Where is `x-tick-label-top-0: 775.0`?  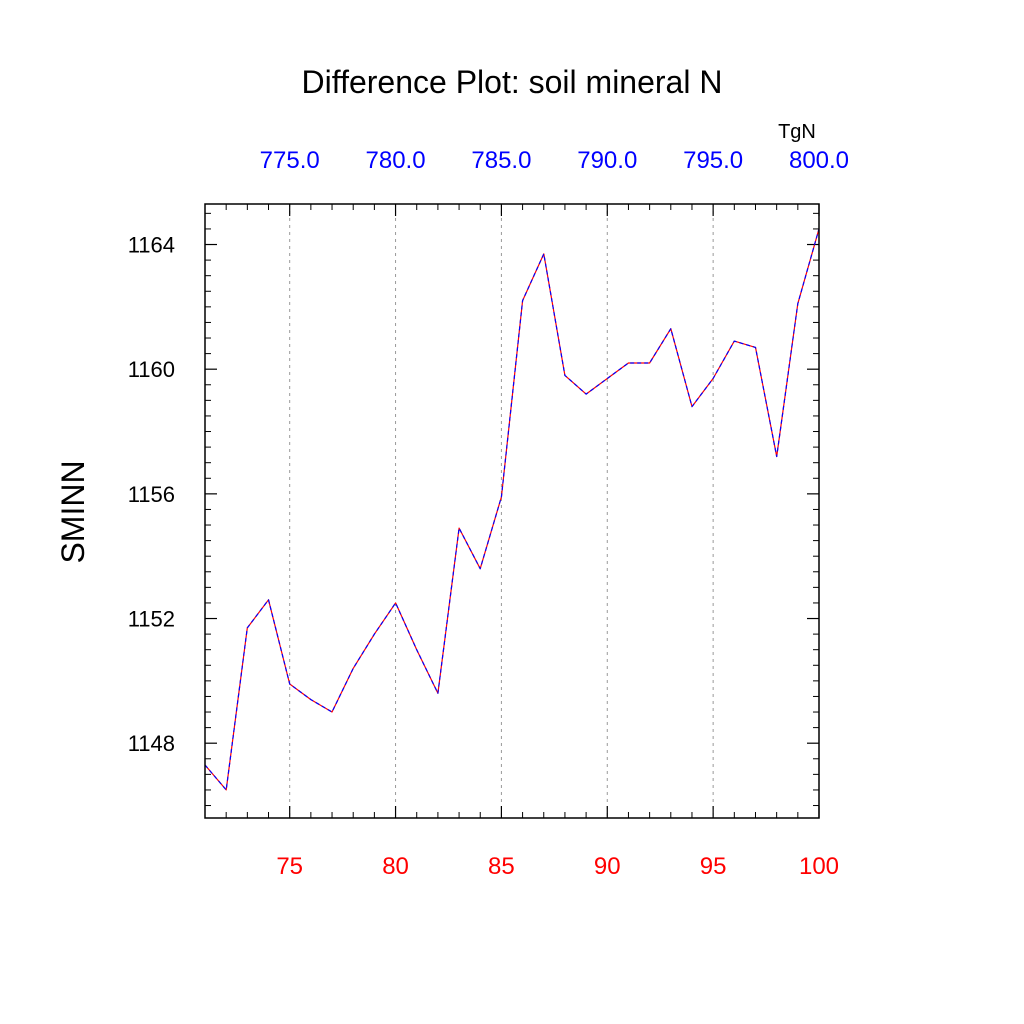
x-tick-label-top-0: 775.0 is located at coordinates (290, 160).